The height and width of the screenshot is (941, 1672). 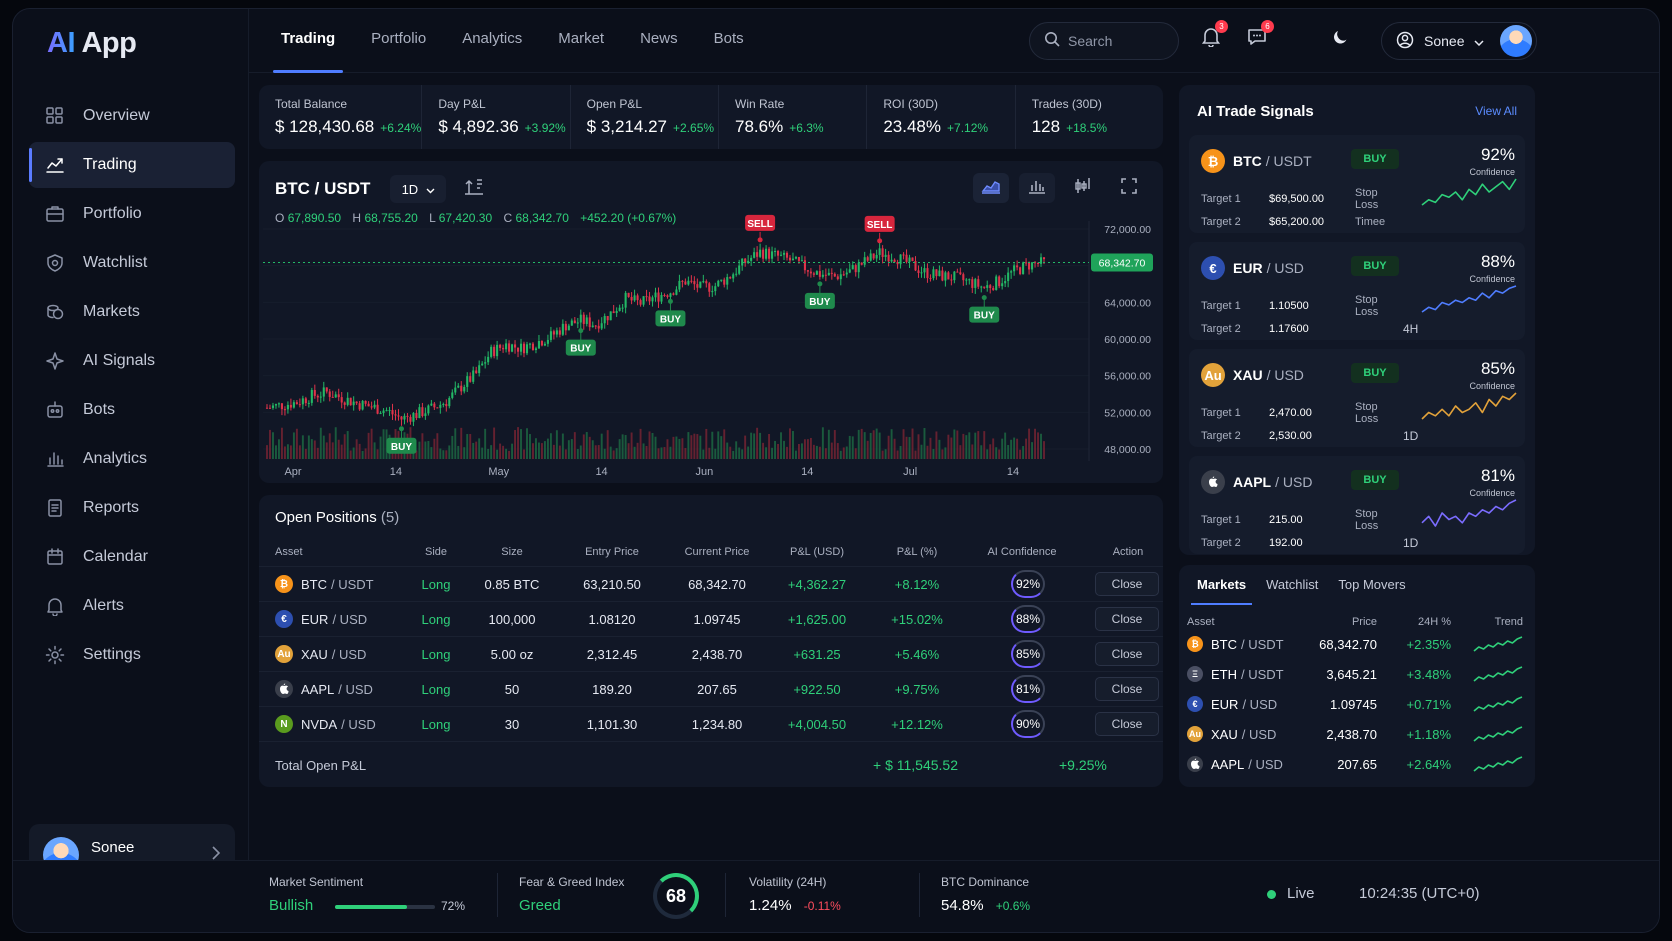 What do you see at coordinates (132, 214) in the screenshot?
I see `sidebar-item-portfolio: Portfolio` at bounding box center [132, 214].